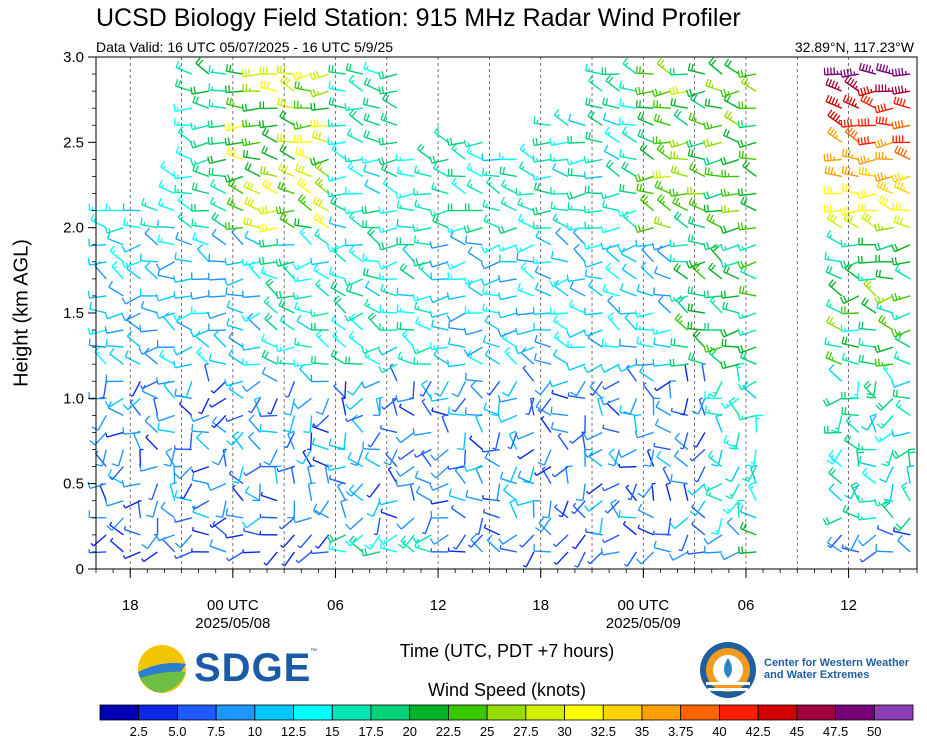 The height and width of the screenshot is (747, 927). I want to click on colorbar-label: 17.5, so click(370, 731).